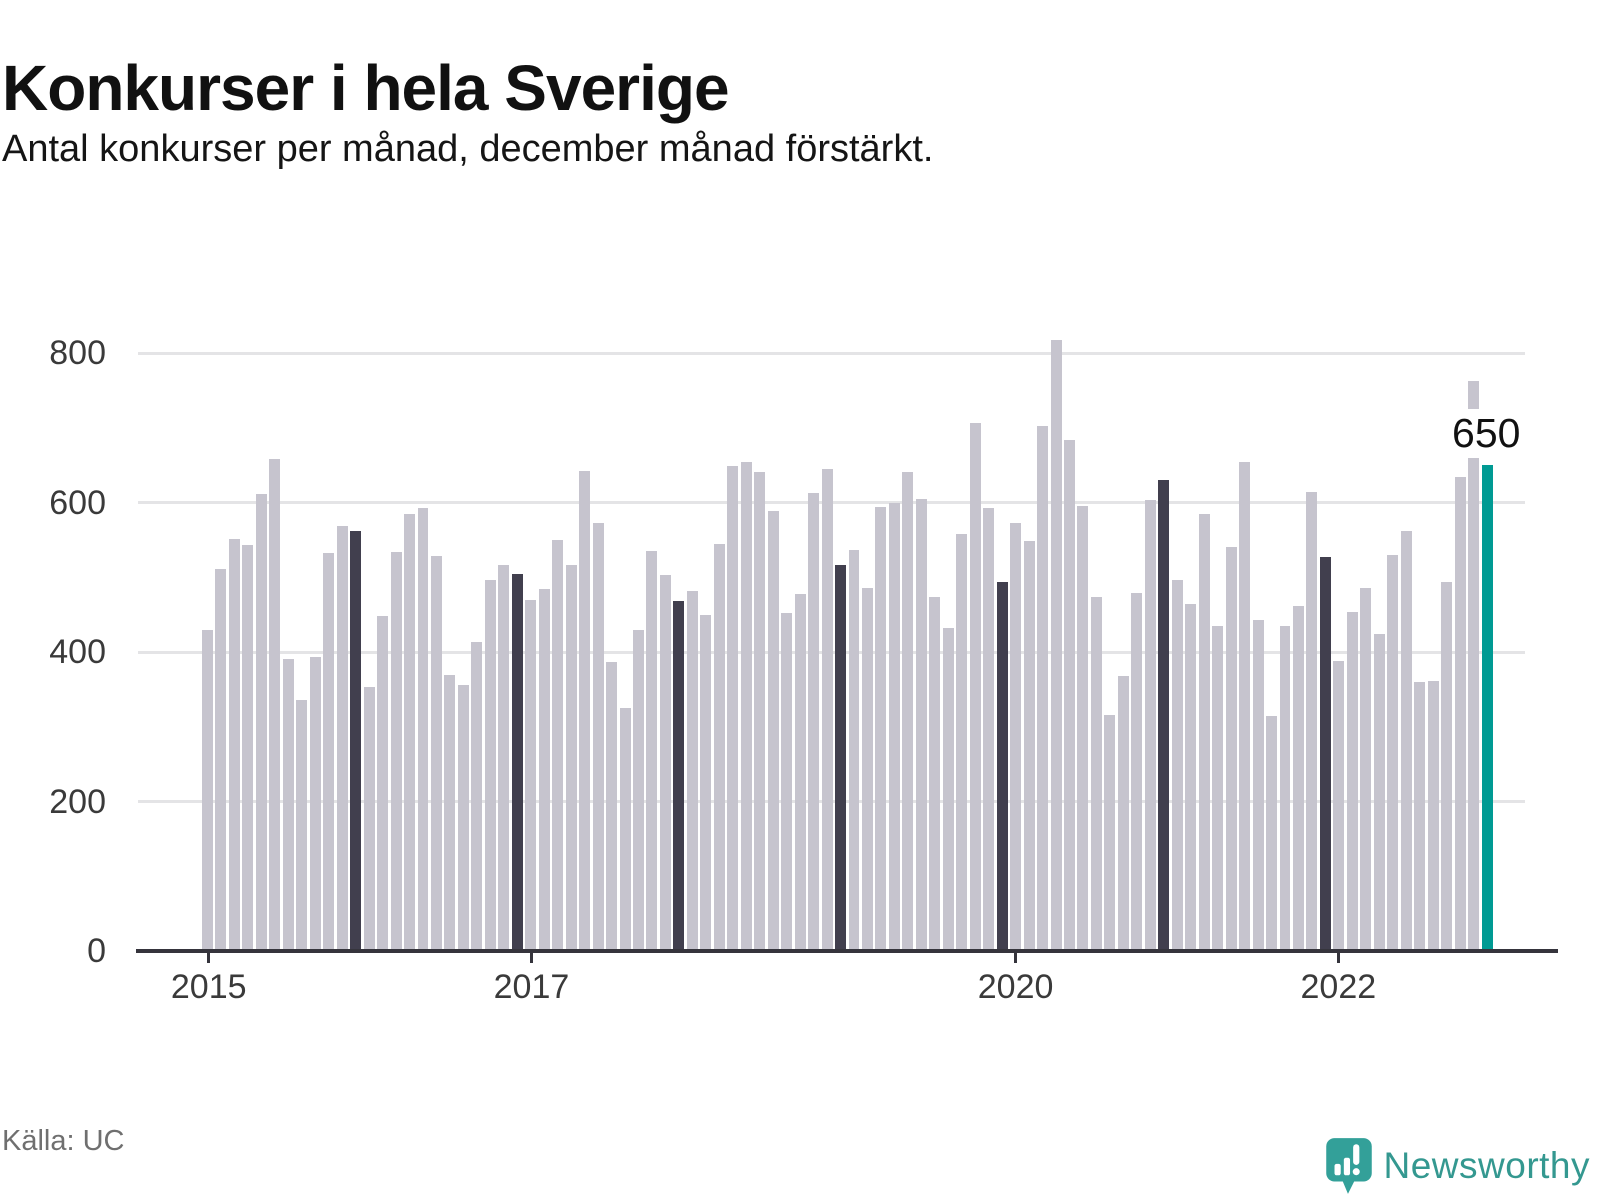 This screenshot has width=1600, height=1201. I want to click on value-annotation: 650, so click(1486, 434).